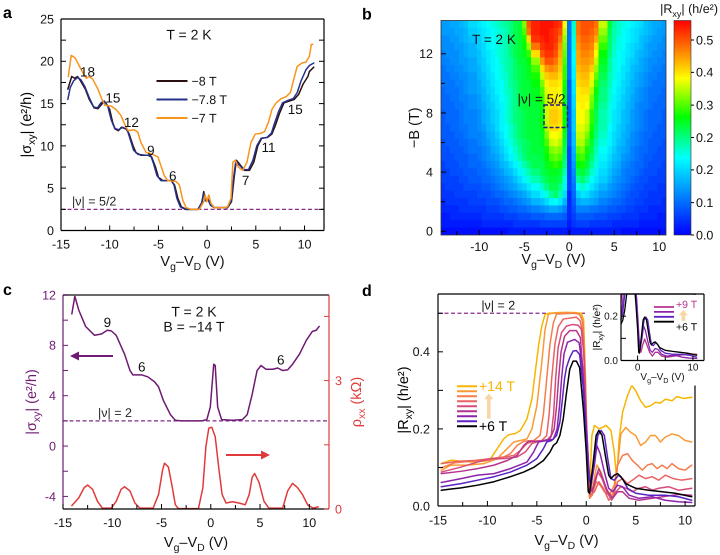 Image resolution: width=720 pixels, height=555 pixels. I want to click on y-tick-label: 25, so click(47, 19).